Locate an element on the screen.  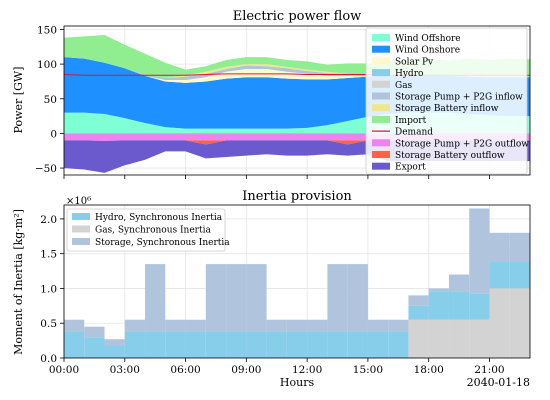
power-legend-label-export: Export is located at coordinates (410, 168).